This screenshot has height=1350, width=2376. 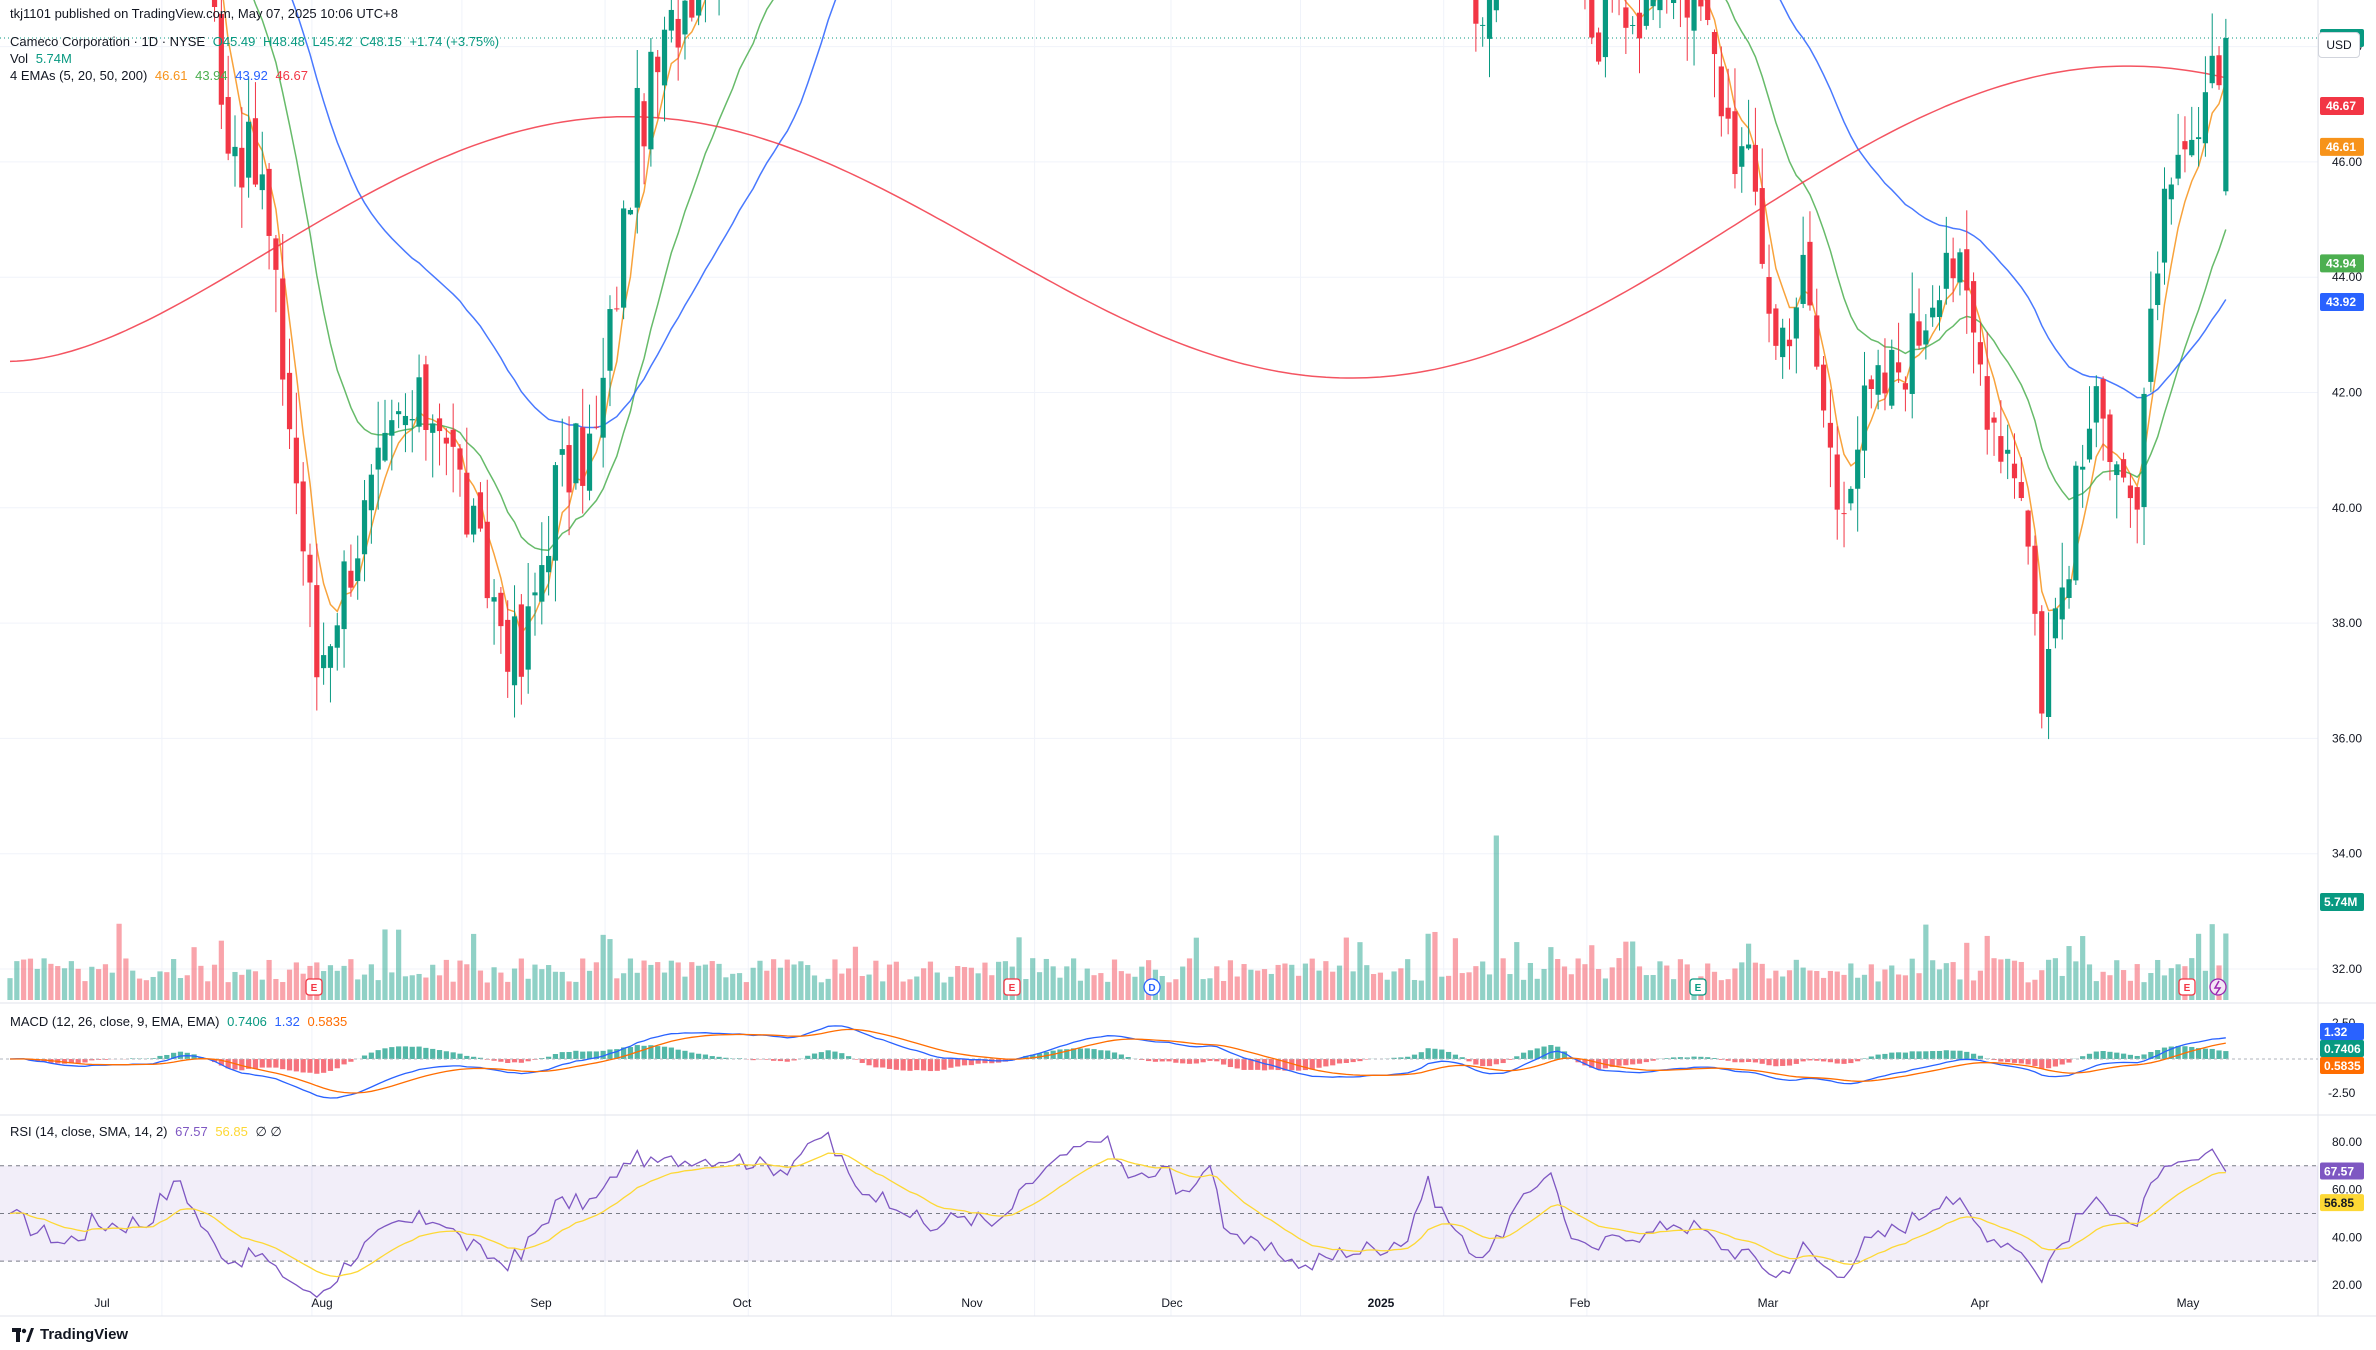 What do you see at coordinates (2339, 45) in the screenshot?
I see `currency-button: USD` at bounding box center [2339, 45].